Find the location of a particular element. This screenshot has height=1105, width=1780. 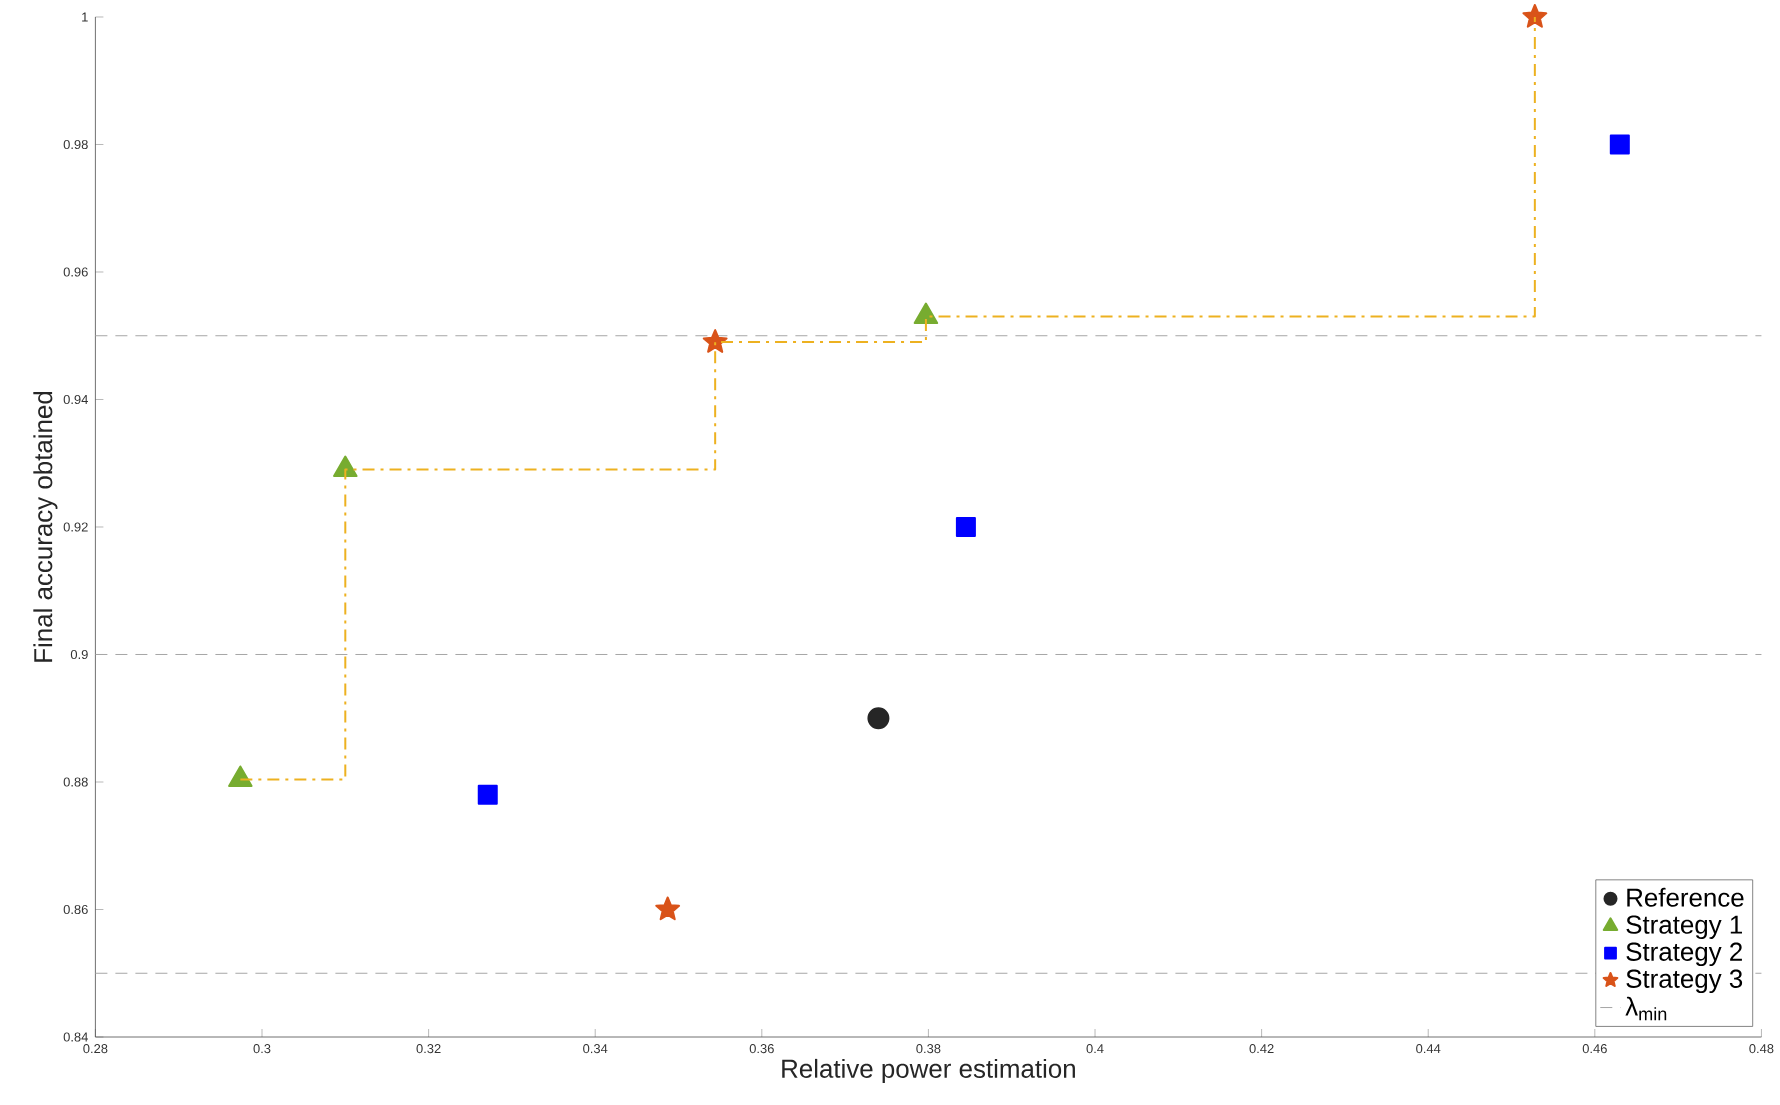

y-tick-label: 0.92 is located at coordinates (75, 527).